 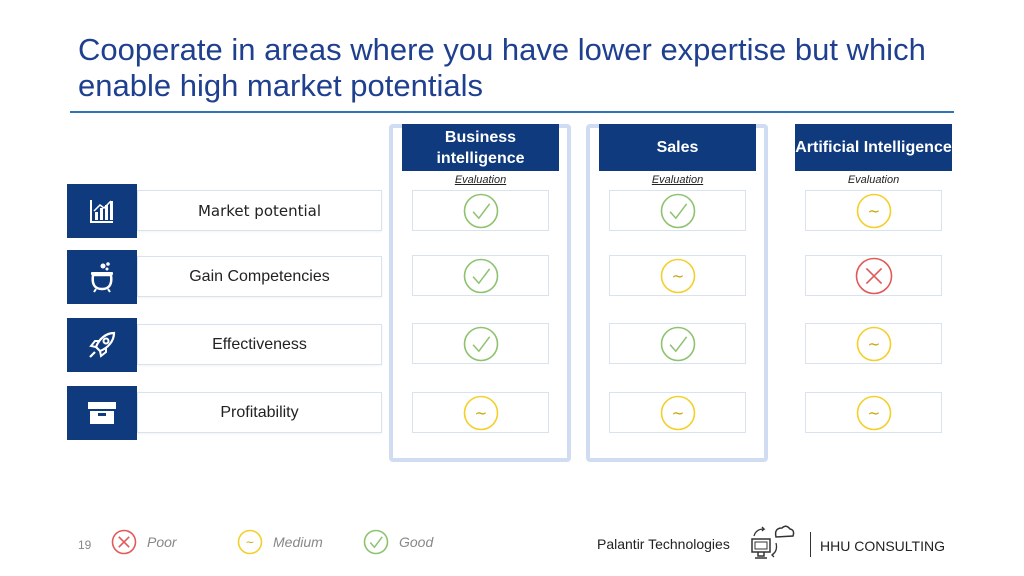 I want to click on page-number: 19, so click(x=85, y=545).